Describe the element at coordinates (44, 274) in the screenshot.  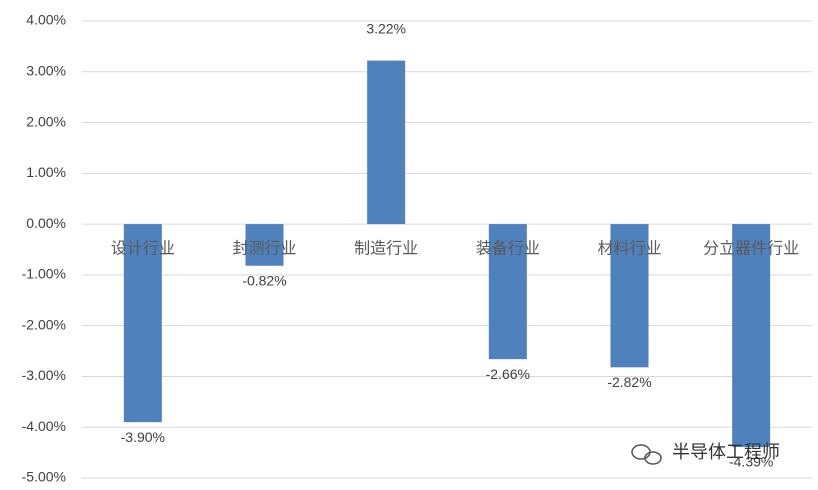
I see `y-tick-label: -1.00%` at that location.